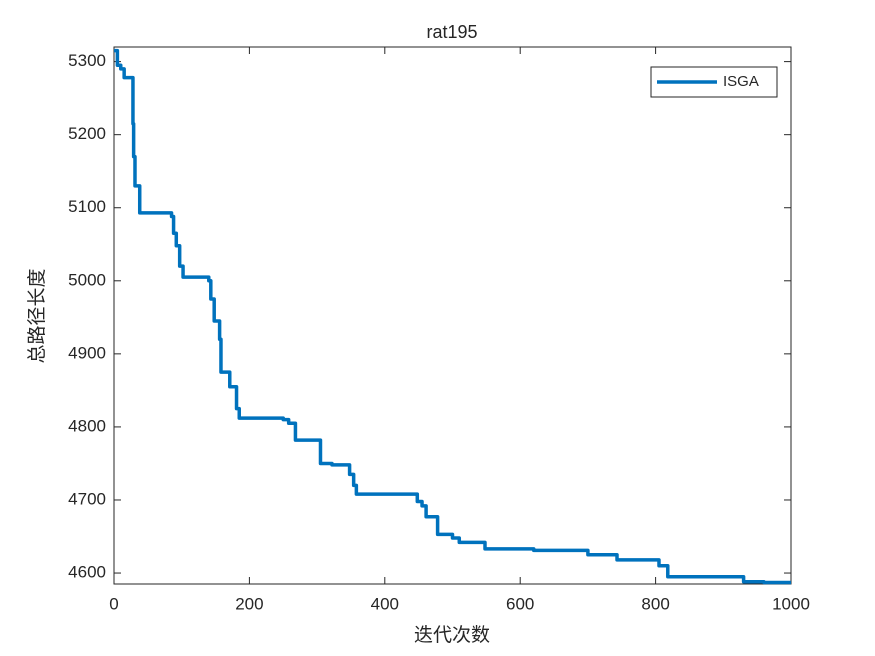 Image resolution: width=875 pixels, height=656 pixels. I want to click on y-tick-label: 5000, so click(87, 279).